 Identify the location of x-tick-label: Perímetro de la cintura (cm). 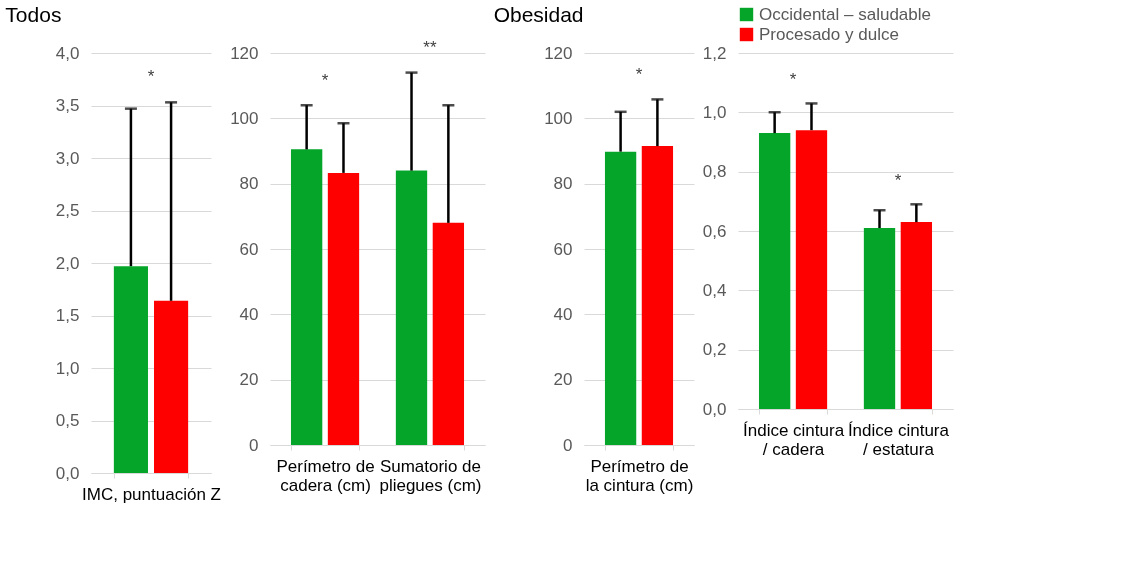
(639, 475).